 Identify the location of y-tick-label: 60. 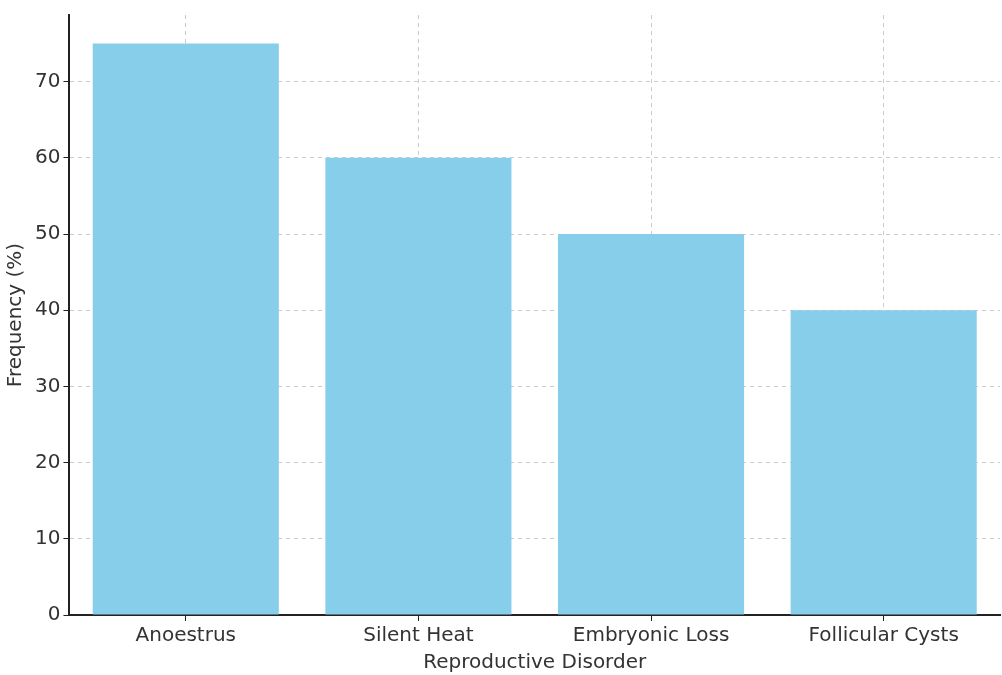
(48, 156).